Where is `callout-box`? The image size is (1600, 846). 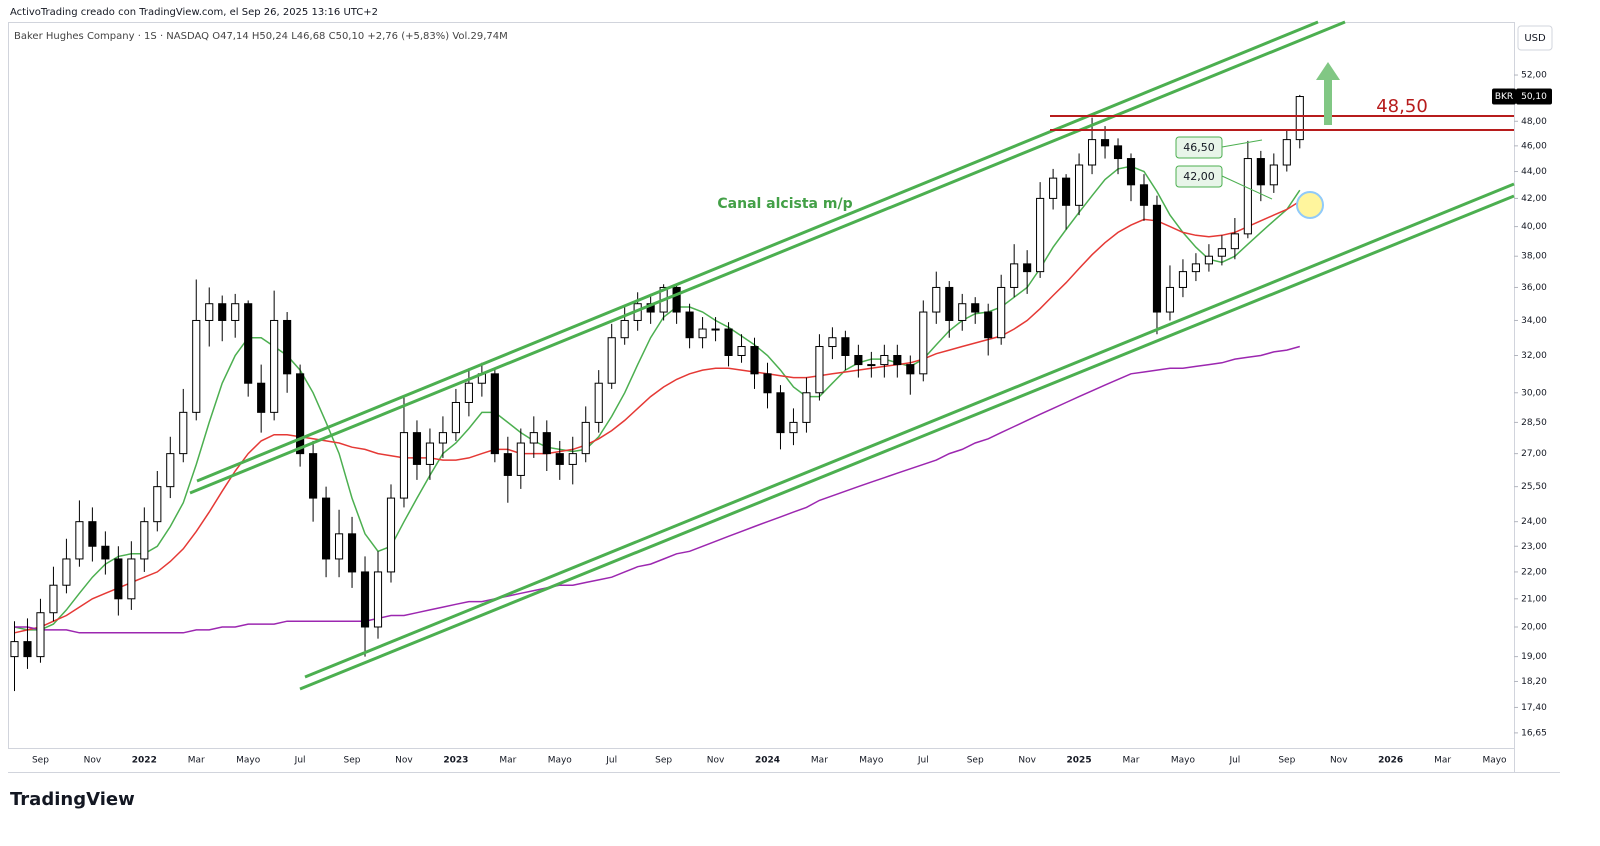 callout-box is located at coordinates (1199, 147).